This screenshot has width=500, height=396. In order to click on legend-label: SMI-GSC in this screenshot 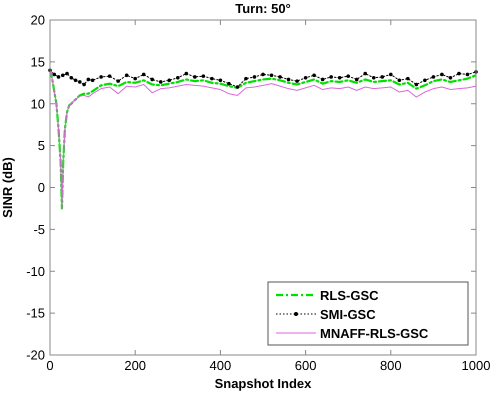, I will do `click(348, 314)`.